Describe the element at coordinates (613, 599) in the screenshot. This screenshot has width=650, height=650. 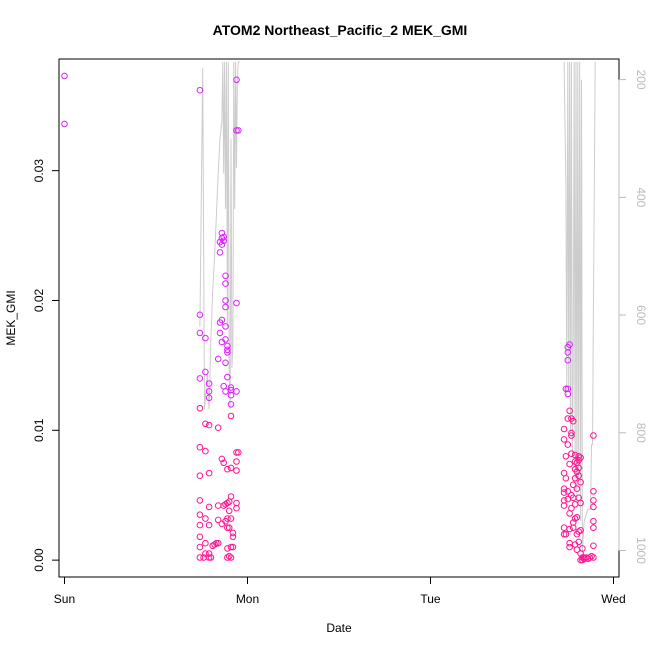
I see `x-tick-label: Wed` at that location.